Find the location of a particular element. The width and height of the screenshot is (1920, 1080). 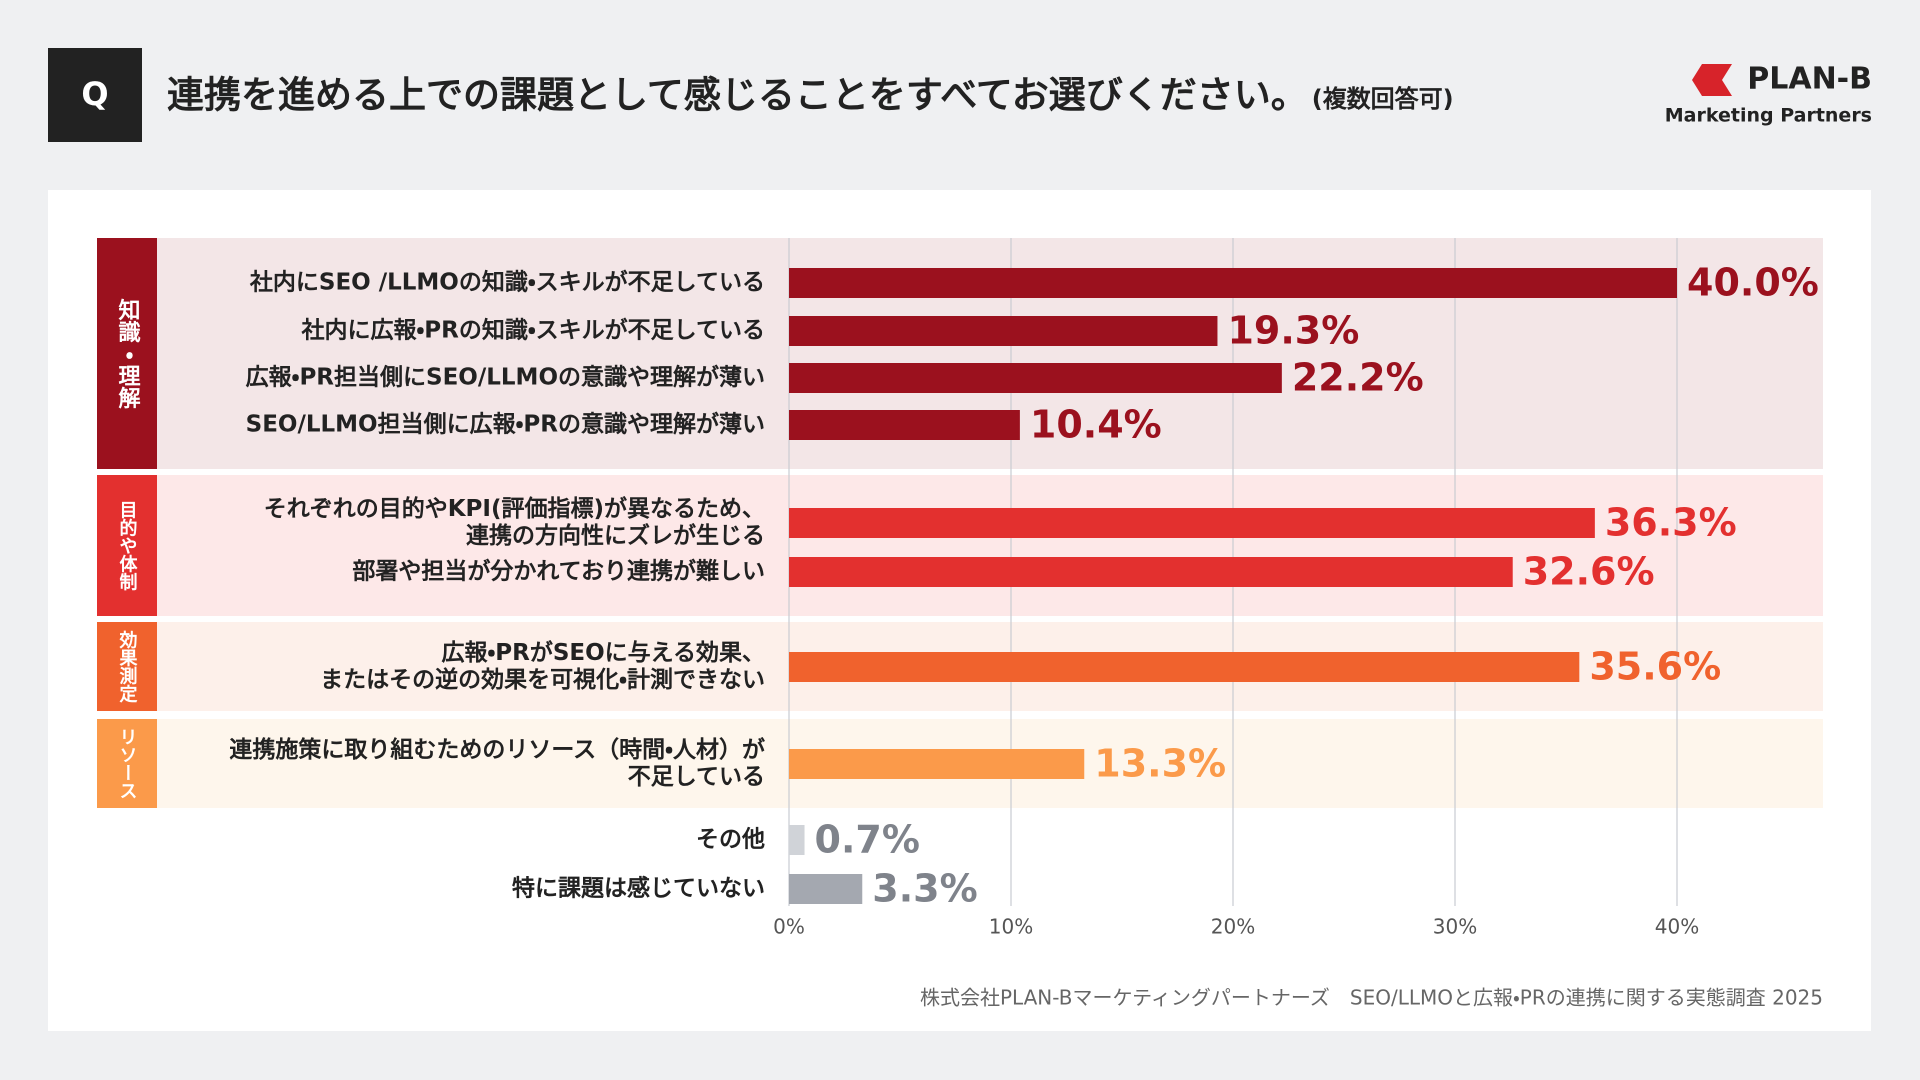

question-box is located at coordinates (95, 95).